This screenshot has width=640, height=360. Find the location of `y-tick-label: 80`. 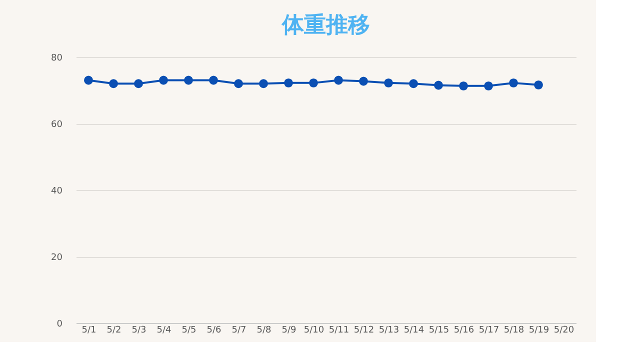

y-tick-label: 80 is located at coordinates (57, 59).